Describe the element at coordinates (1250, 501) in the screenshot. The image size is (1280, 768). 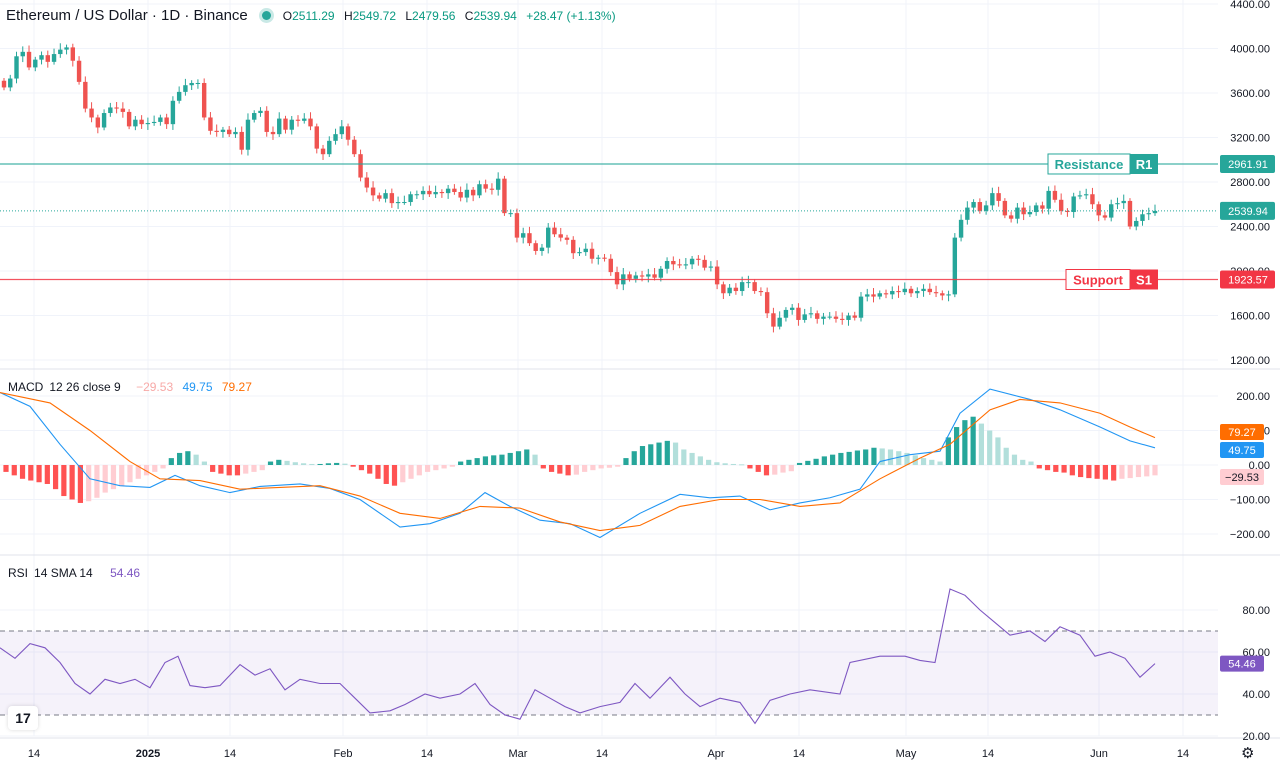
I see `macd-tick-label: −100.00` at that location.